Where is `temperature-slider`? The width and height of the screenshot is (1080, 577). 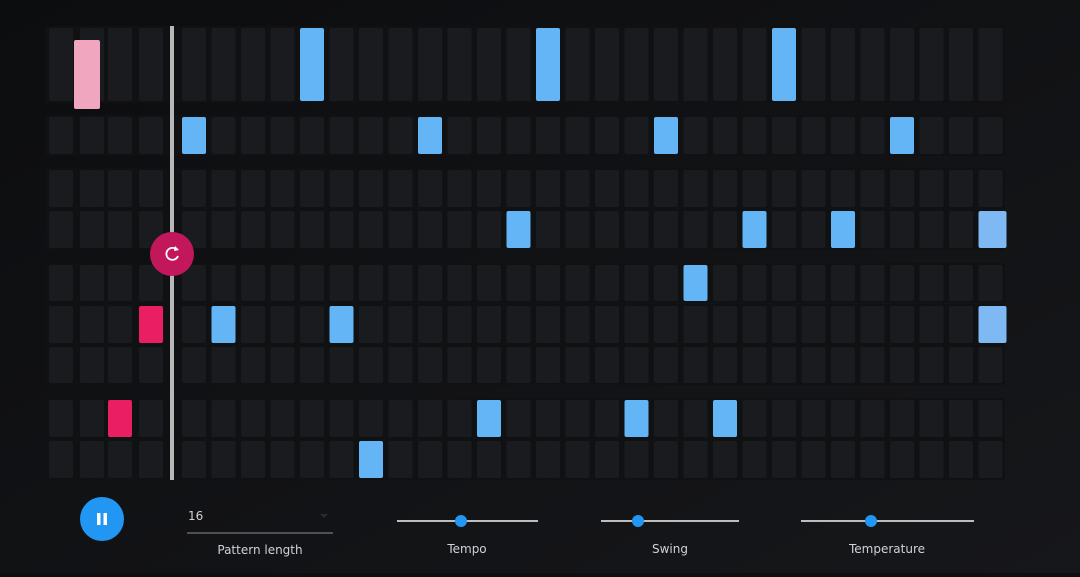 temperature-slider is located at coordinates (887, 521).